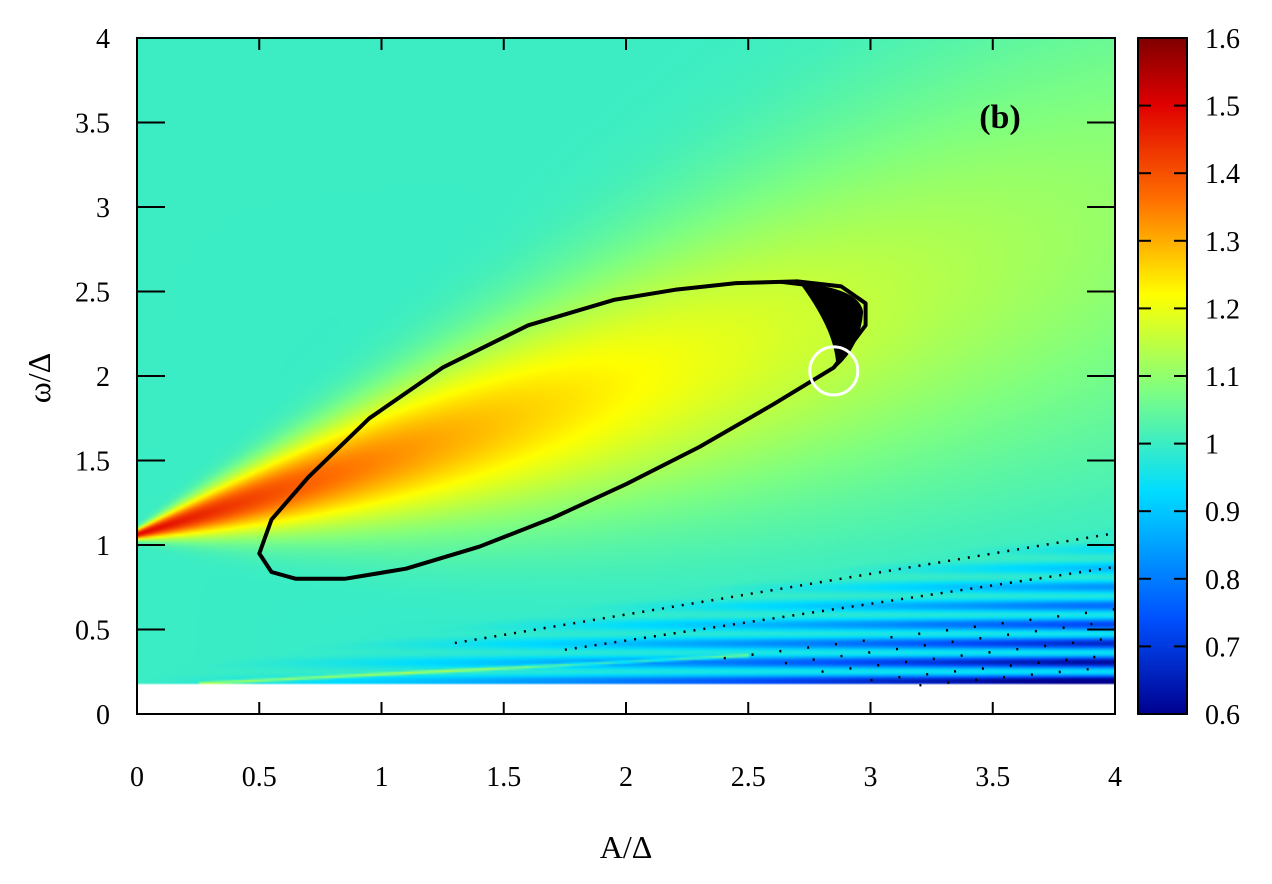 The height and width of the screenshot is (884, 1272). Describe the element at coordinates (92, 293) in the screenshot. I see `y-tick-label: 2.5` at that location.